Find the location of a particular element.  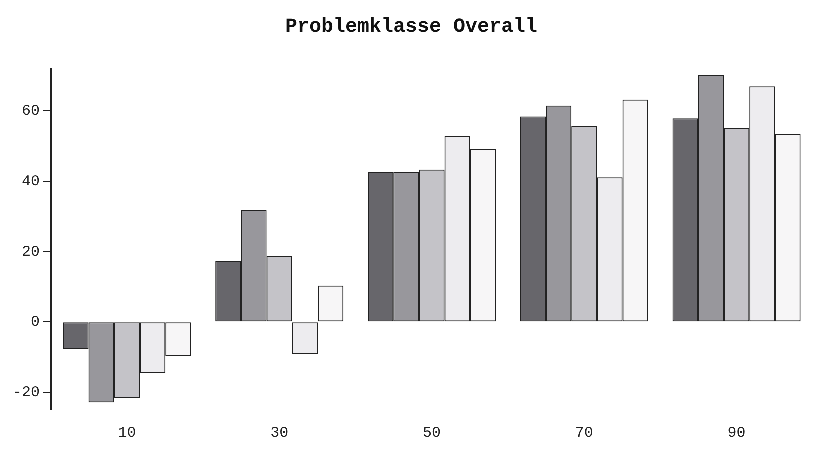

x-tick-label: 30 is located at coordinates (279, 433).